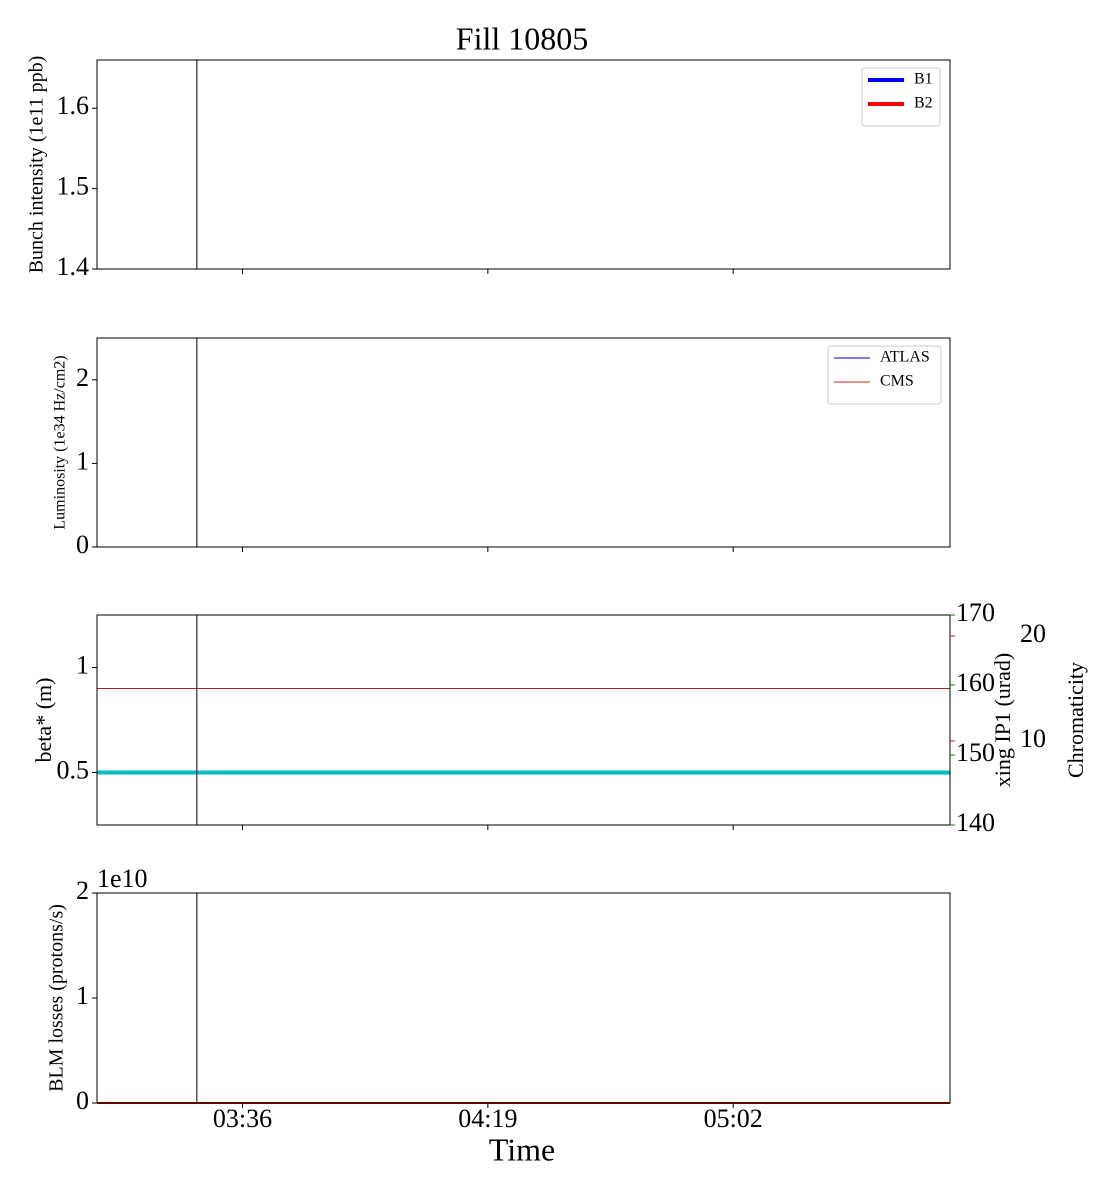 This screenshot has height=1200, width=1120. I want to click on y2-axis-label: xing IP1 (urad), so click(1002, 720).